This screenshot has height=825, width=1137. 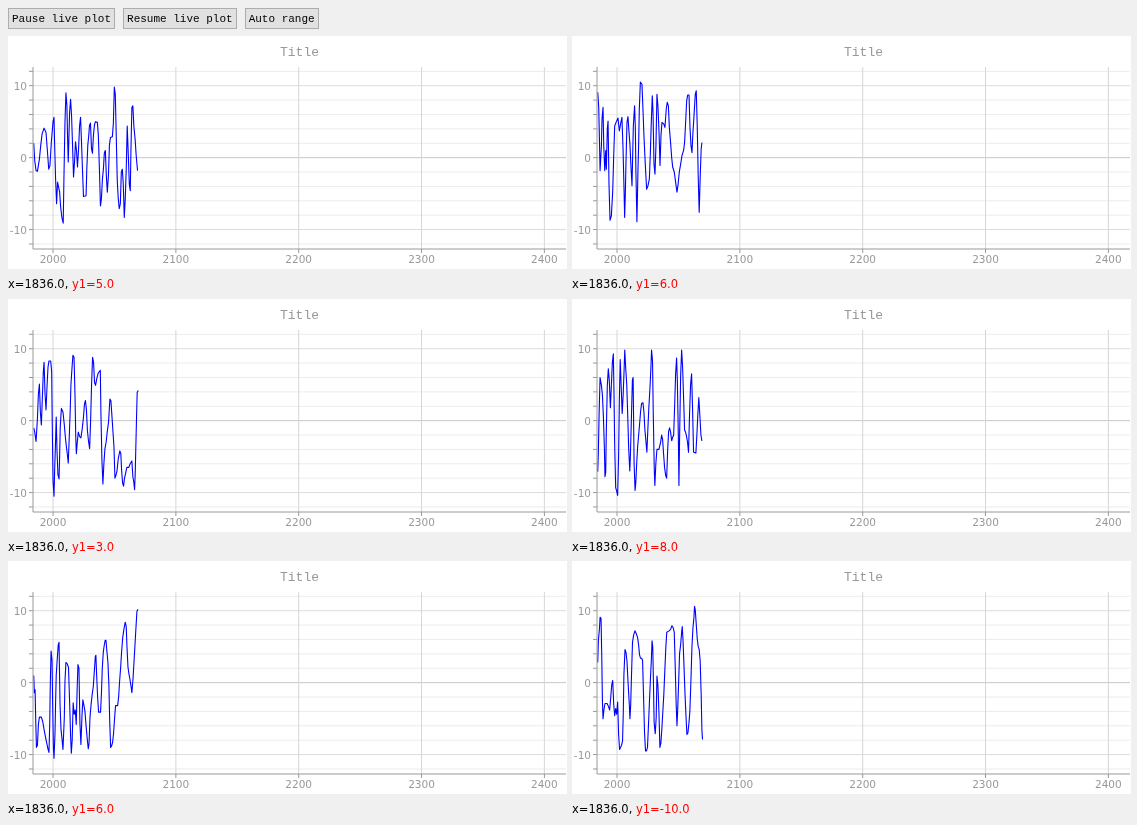 What do you see at coordinates (91, 546) in the screenshot?
I see `text: y1=3.0` at bounding box center [91, 546].